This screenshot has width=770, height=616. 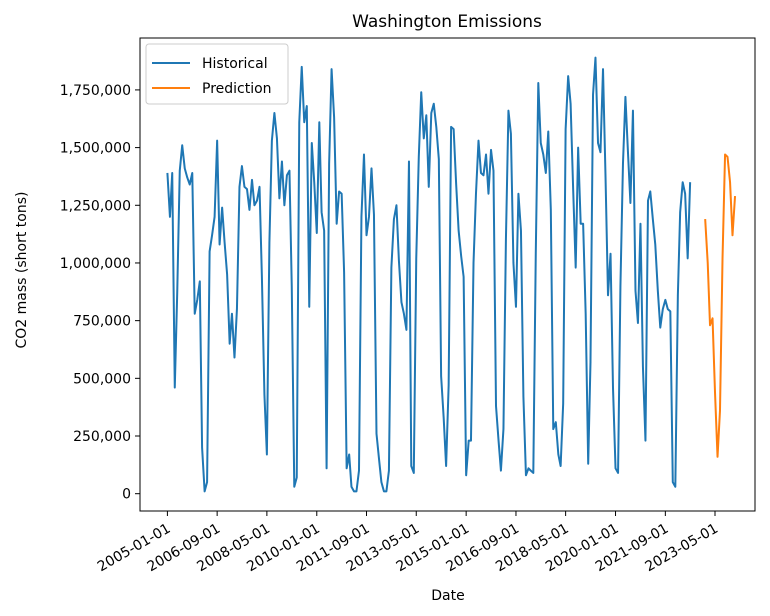 I want to click on x-axis-label: Date, so click(x=447, y=596).